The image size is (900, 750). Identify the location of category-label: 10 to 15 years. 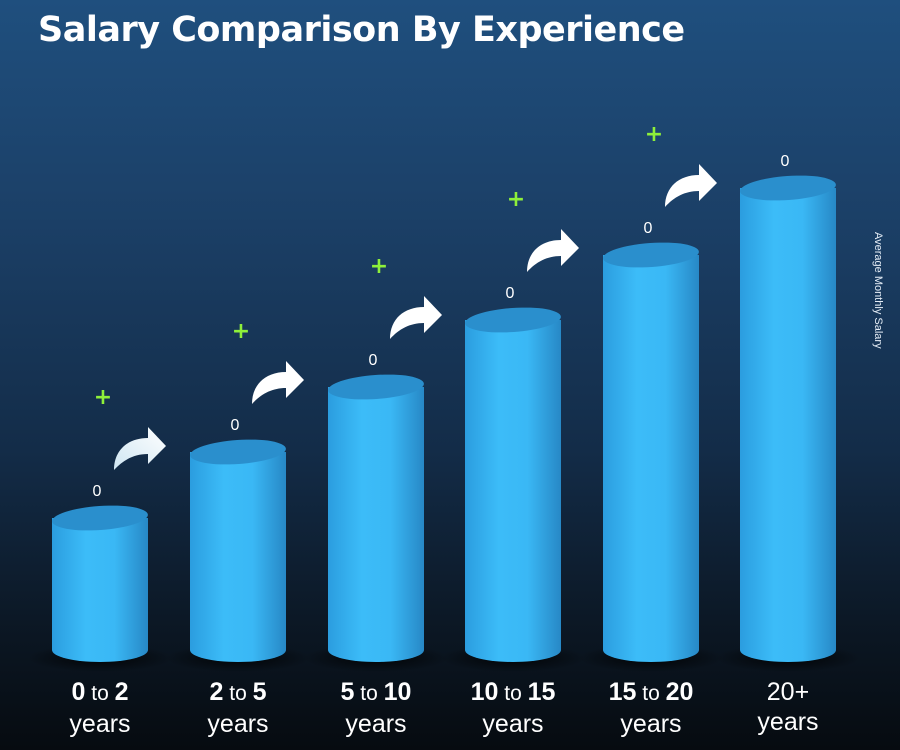
(513, 708).